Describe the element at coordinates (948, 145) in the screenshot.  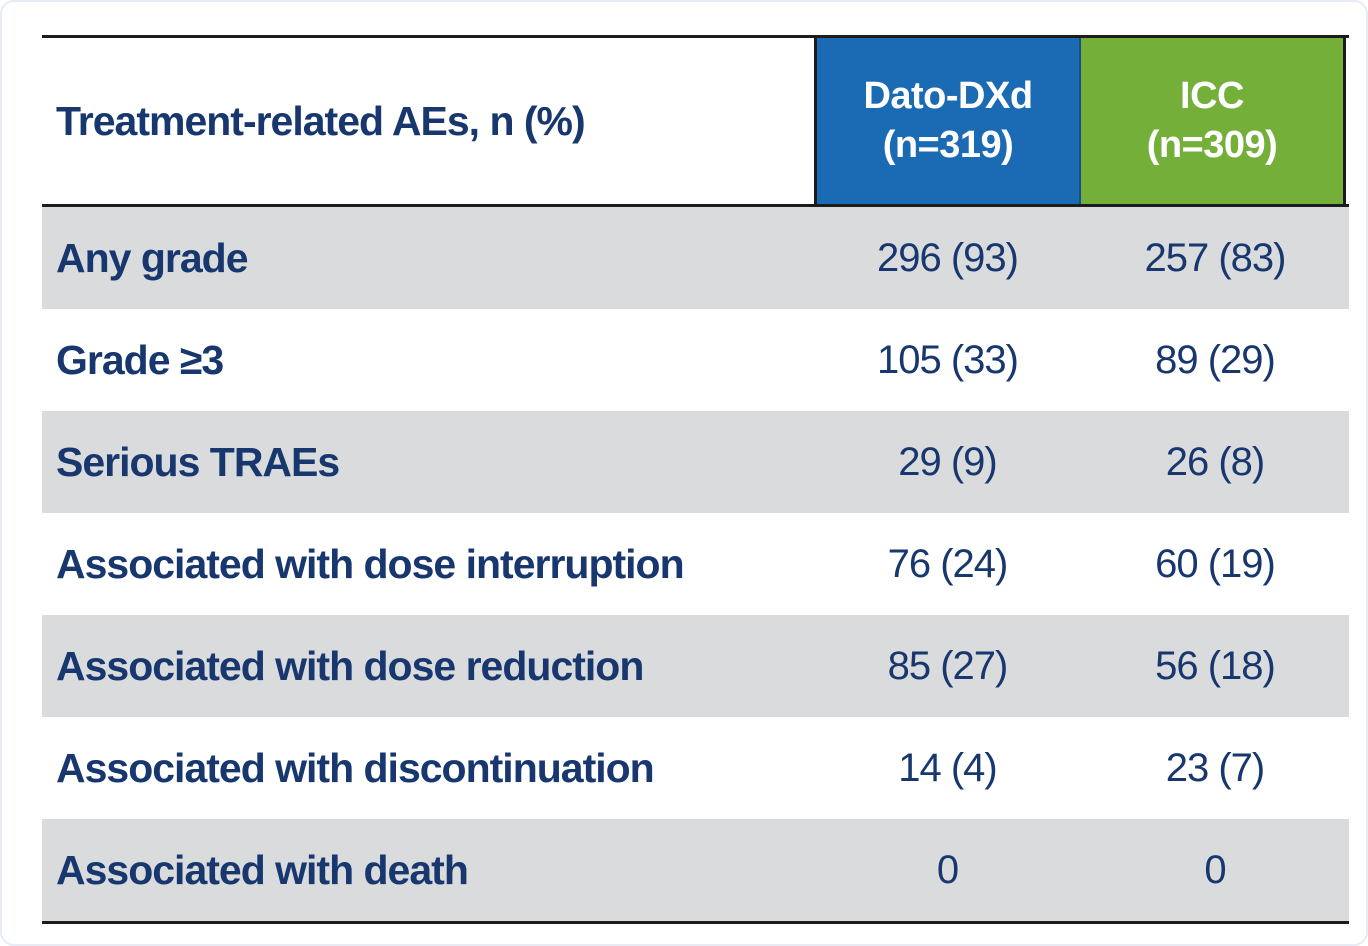
I see `column-header-dato-dxd-n: (n=319)` at that location.